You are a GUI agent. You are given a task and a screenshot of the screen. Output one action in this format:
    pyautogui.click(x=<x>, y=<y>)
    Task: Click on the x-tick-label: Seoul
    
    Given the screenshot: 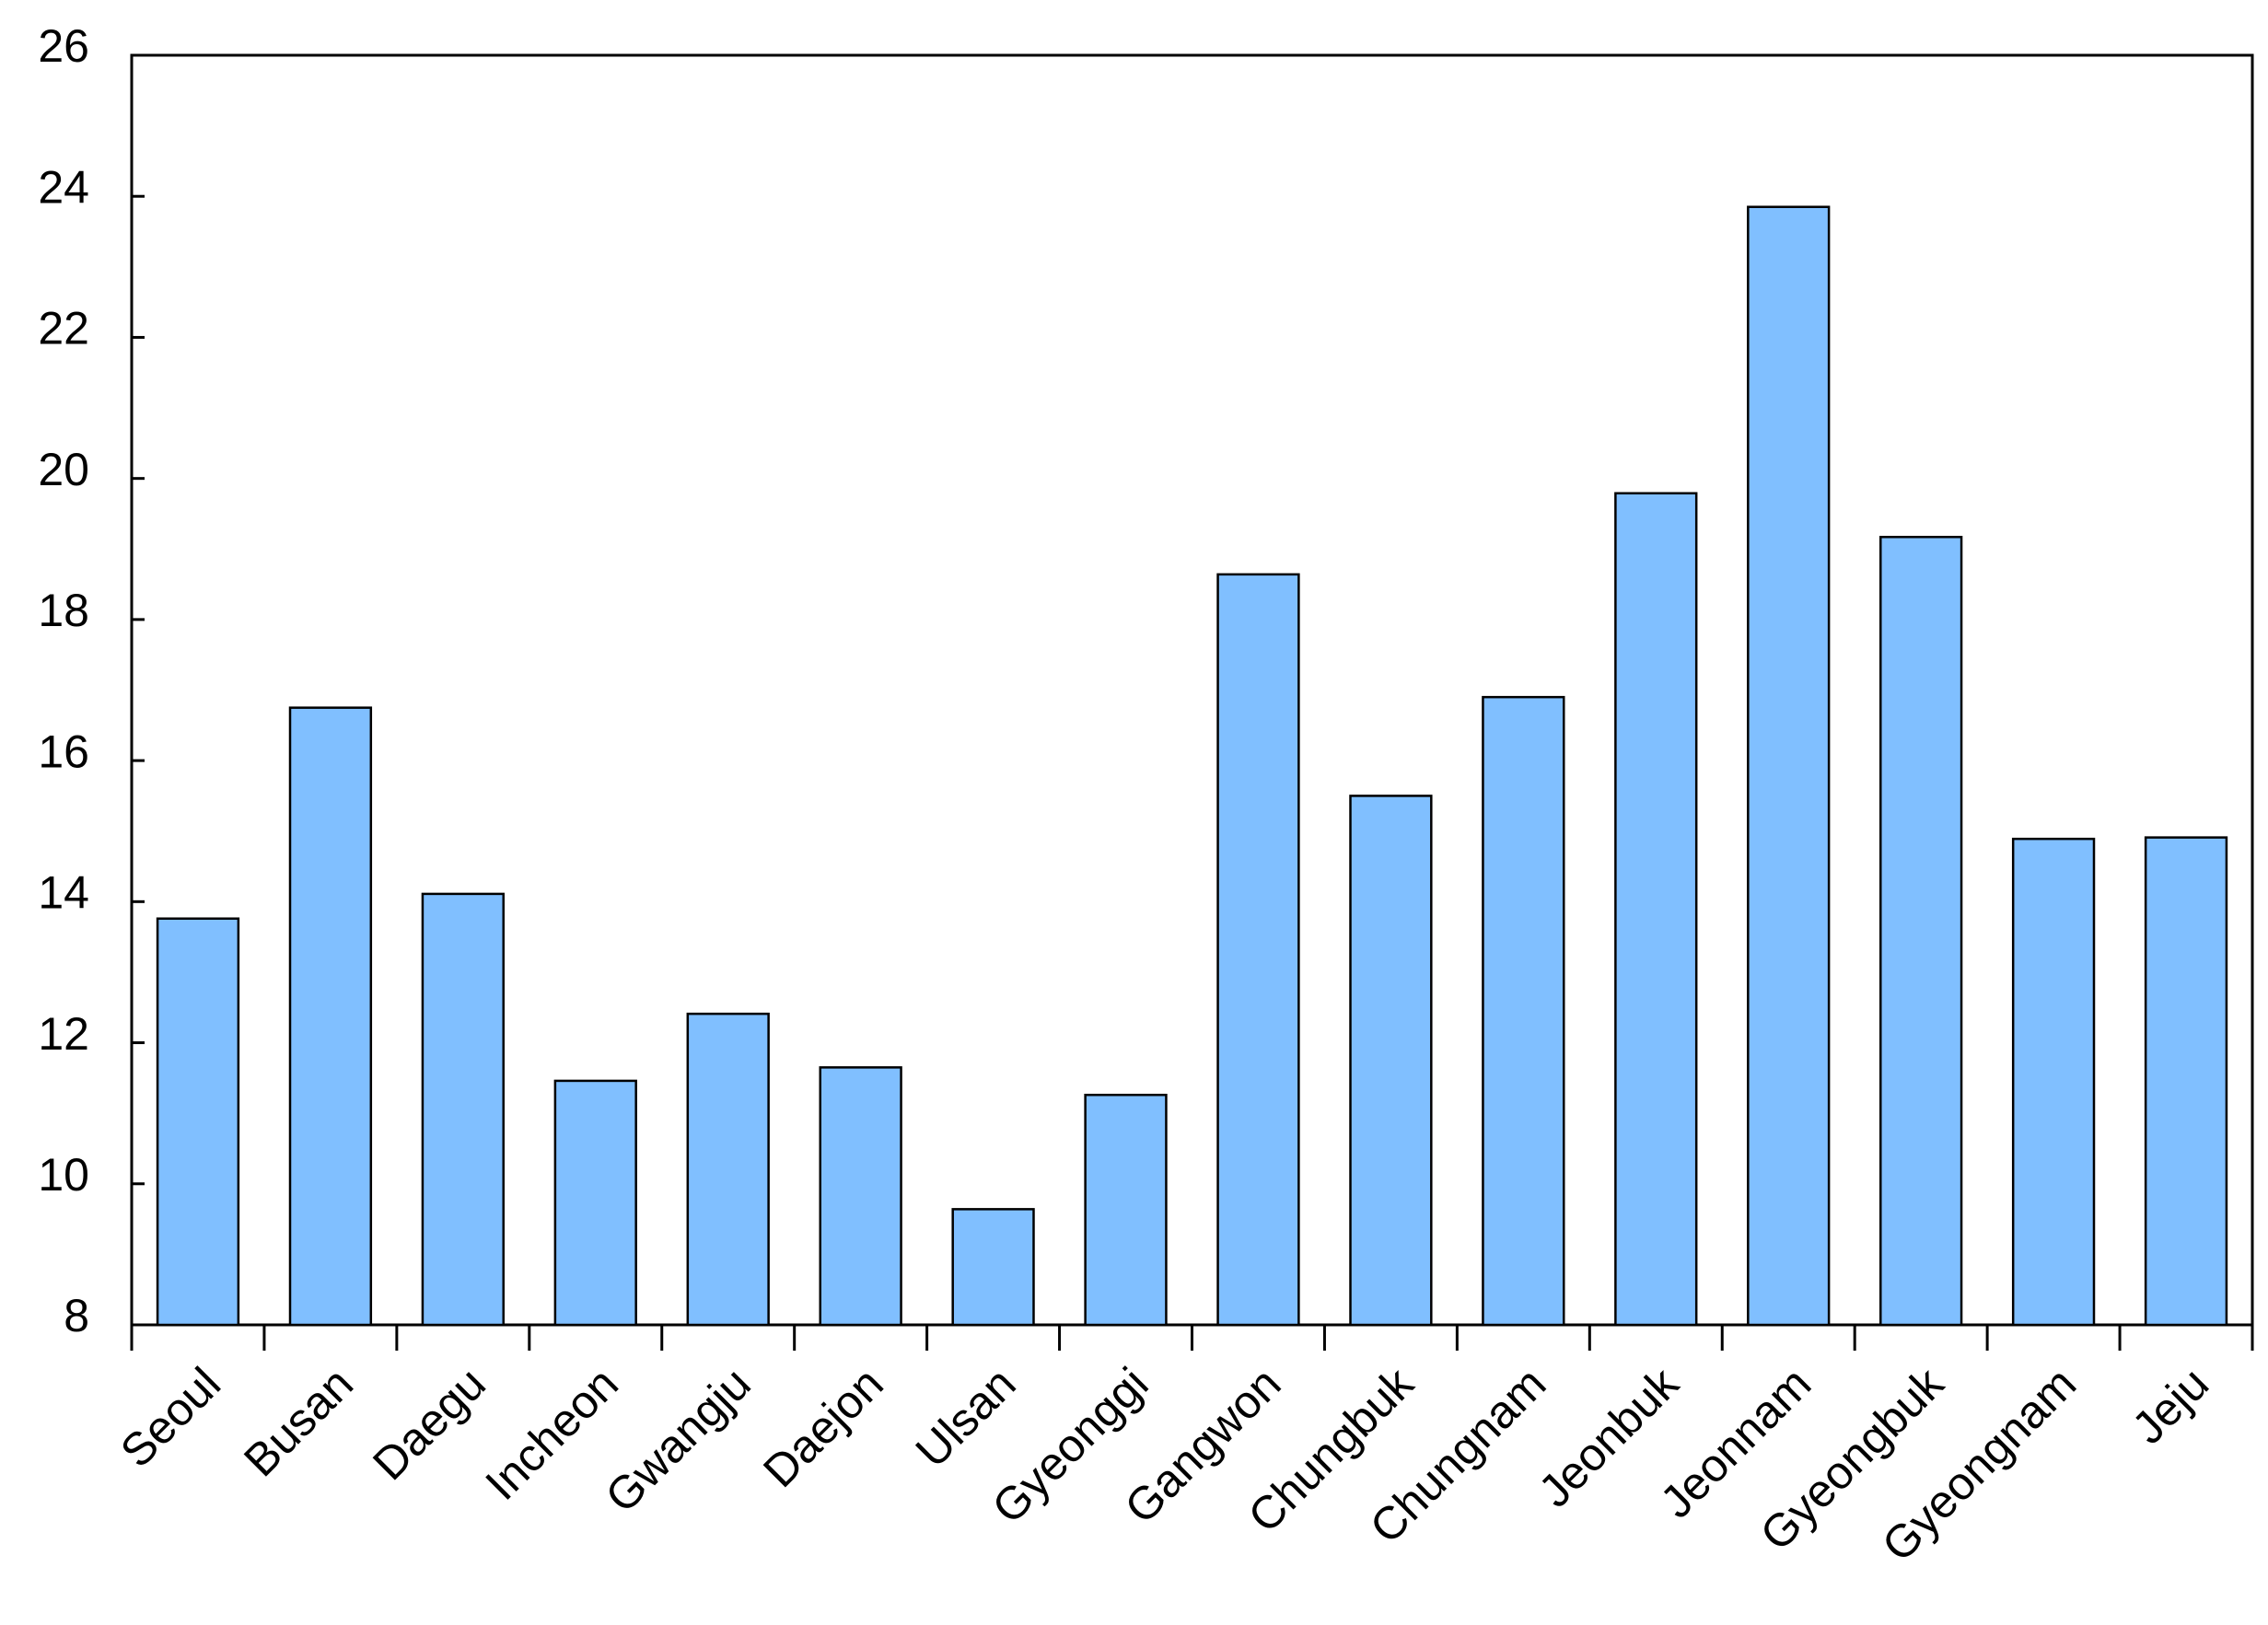 What is the action you would take?
    pyautogui.click(x=170, y=1418)
    